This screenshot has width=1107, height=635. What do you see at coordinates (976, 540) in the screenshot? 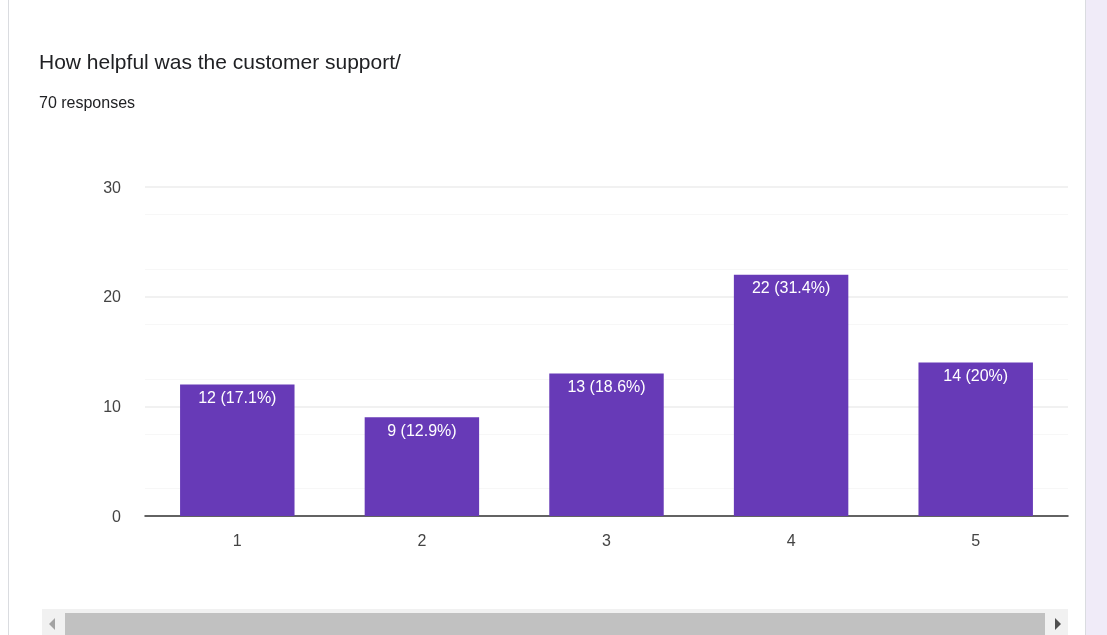
I see `x-tick-label: 5` at bounding box center [976, 540].